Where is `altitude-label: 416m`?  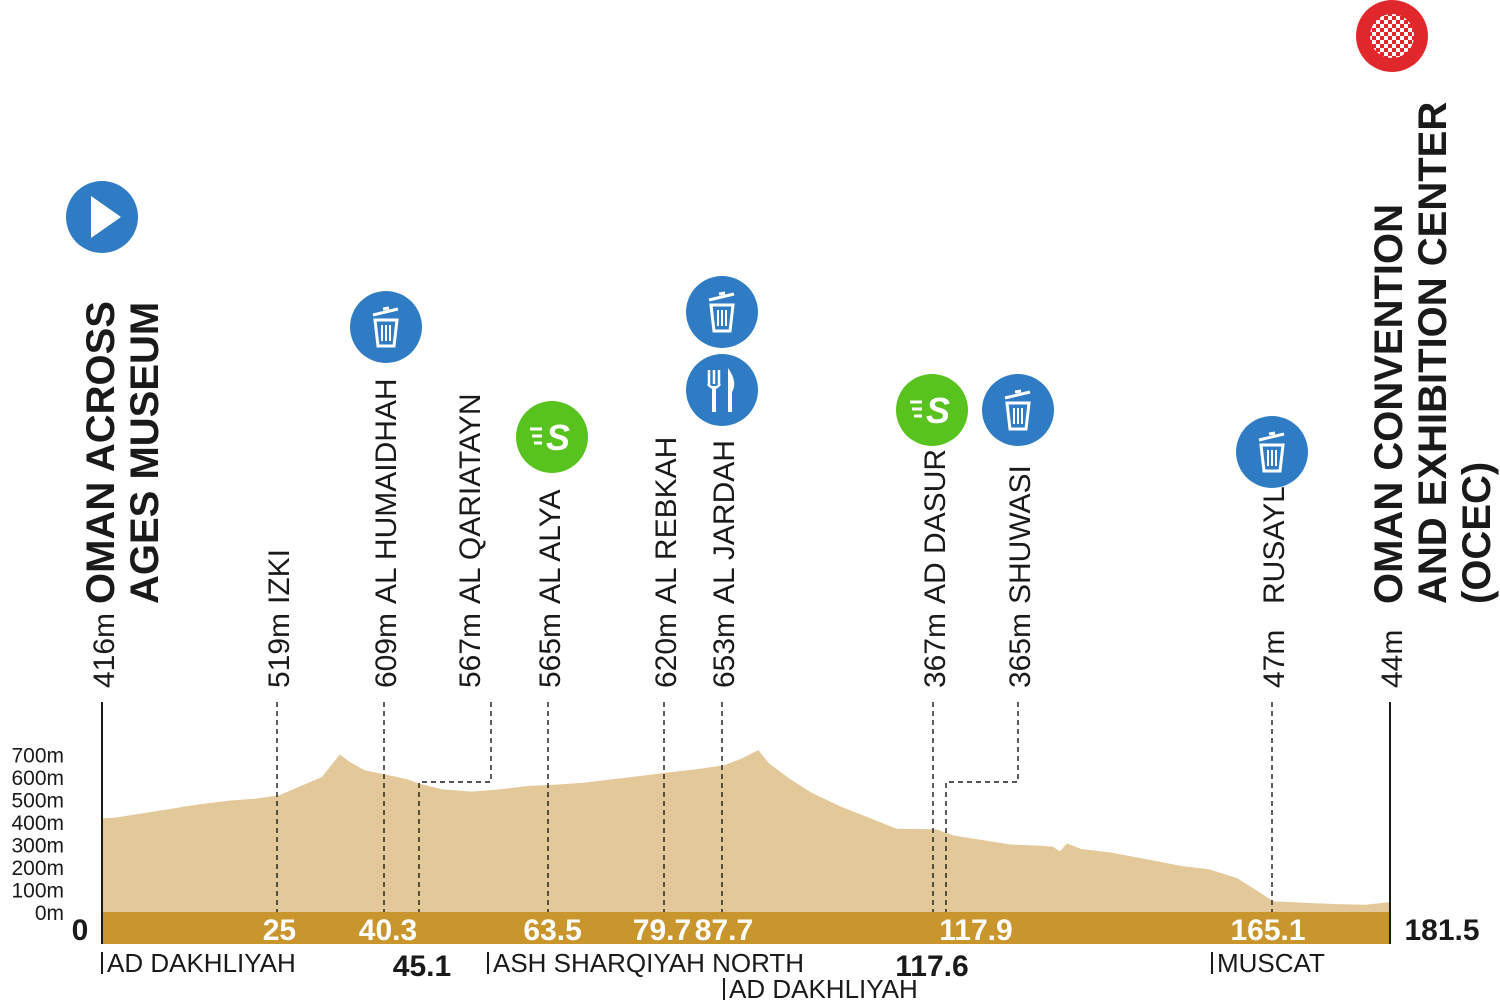 altitude-label: 416m is located at coordinates (104, 650).